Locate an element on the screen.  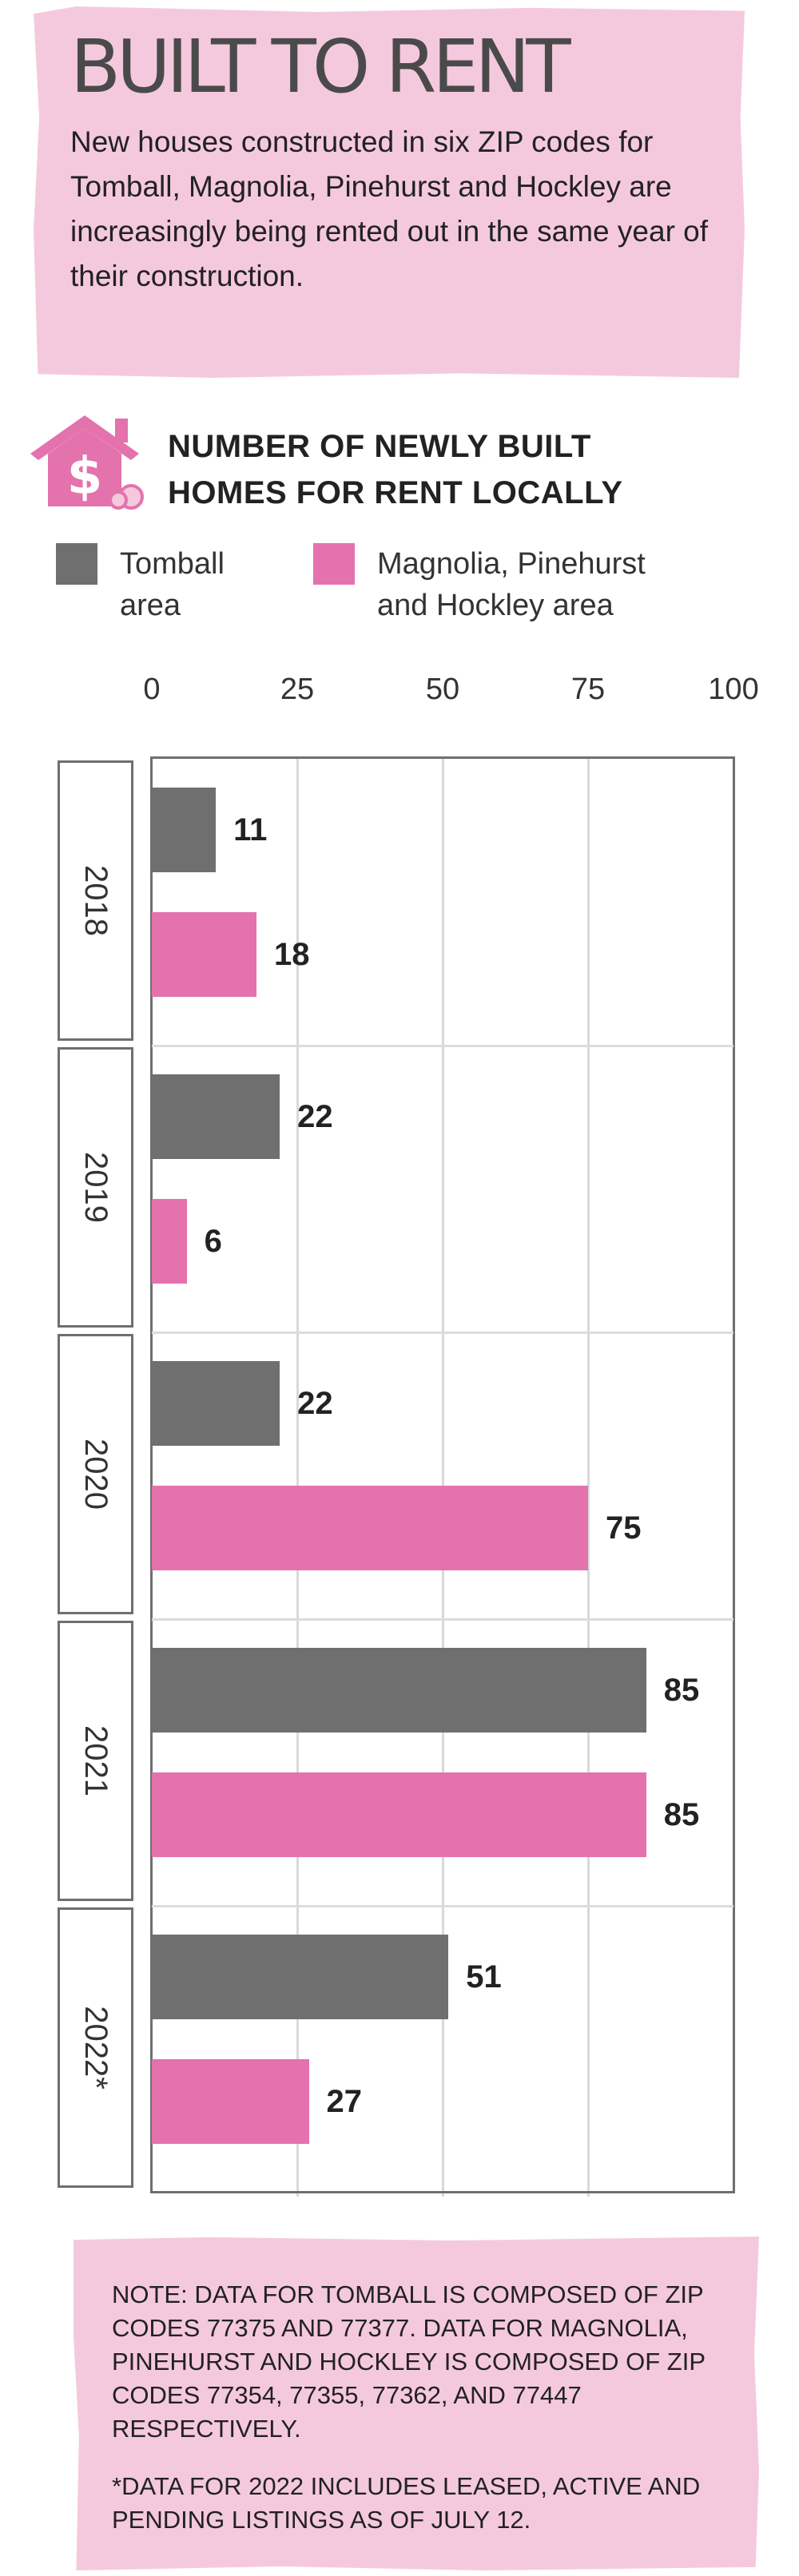
legend-item-tomball: Tomball area is located at coordinates (140, 584).